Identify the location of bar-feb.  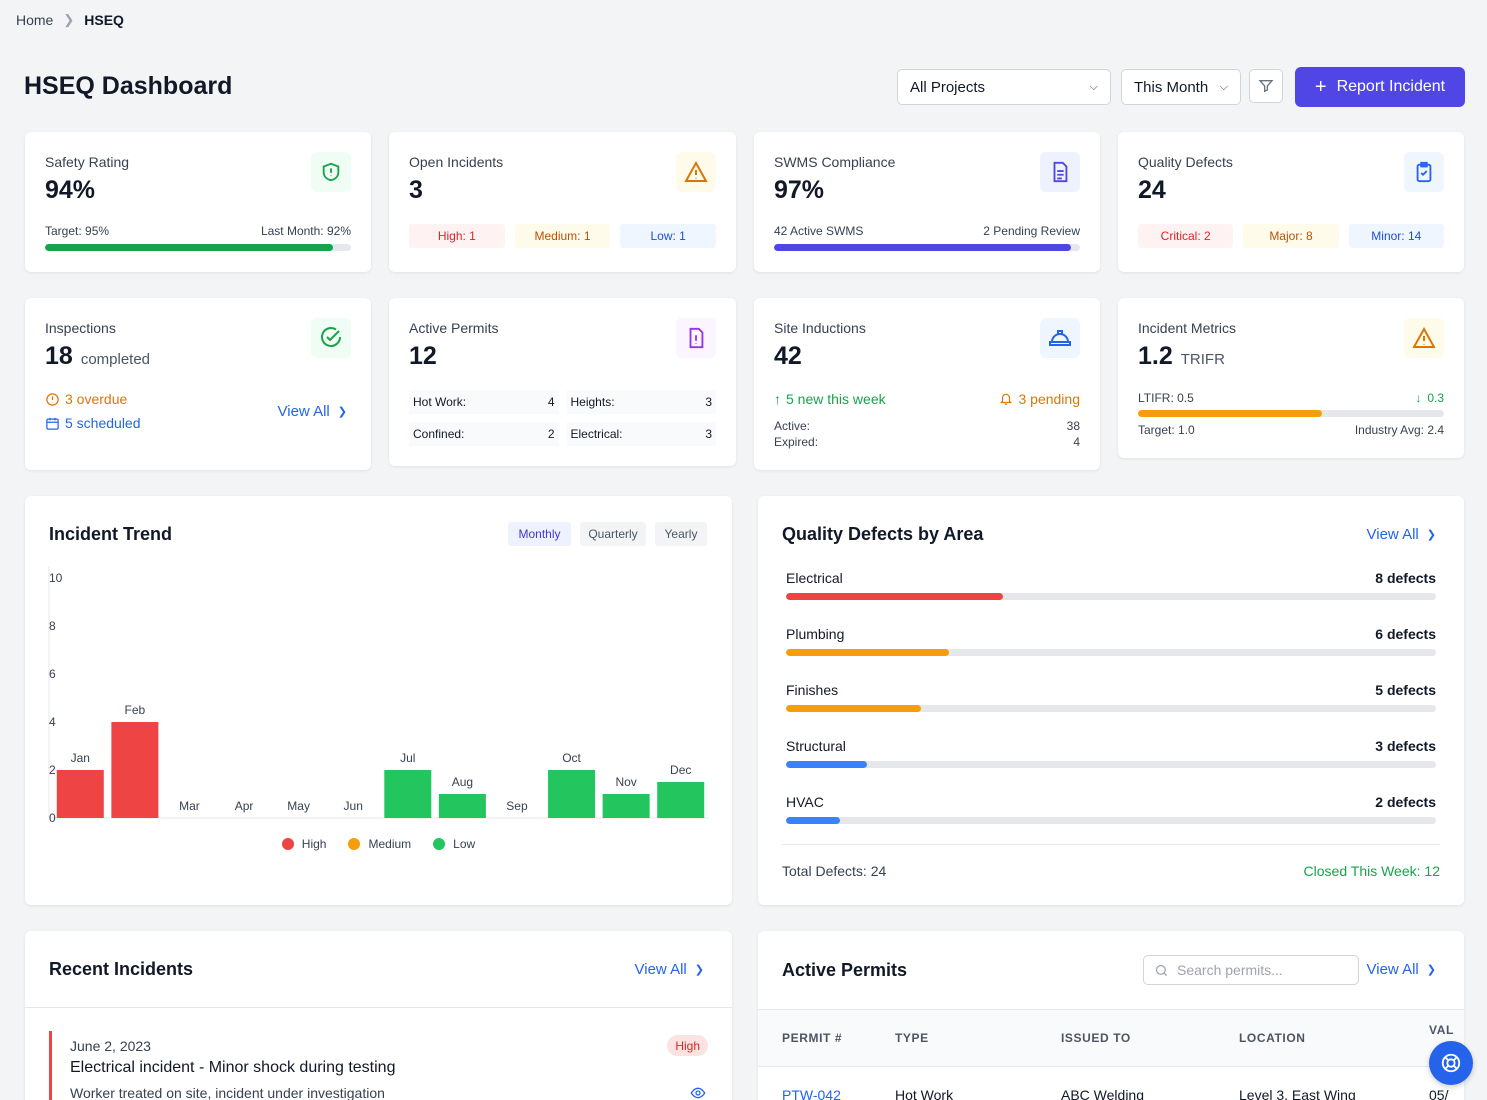
(135, 770).